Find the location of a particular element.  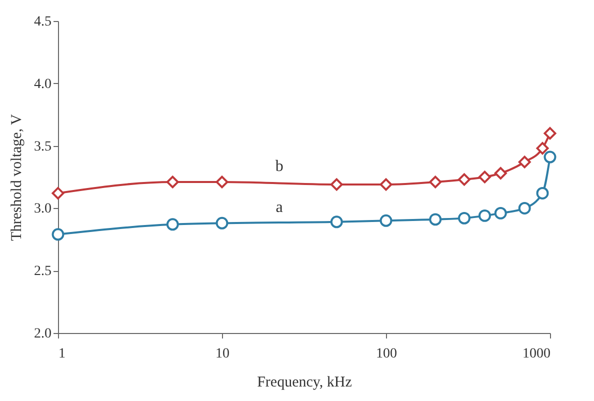

y-tick-label: 4.0 is located at coordinates (43, 84).